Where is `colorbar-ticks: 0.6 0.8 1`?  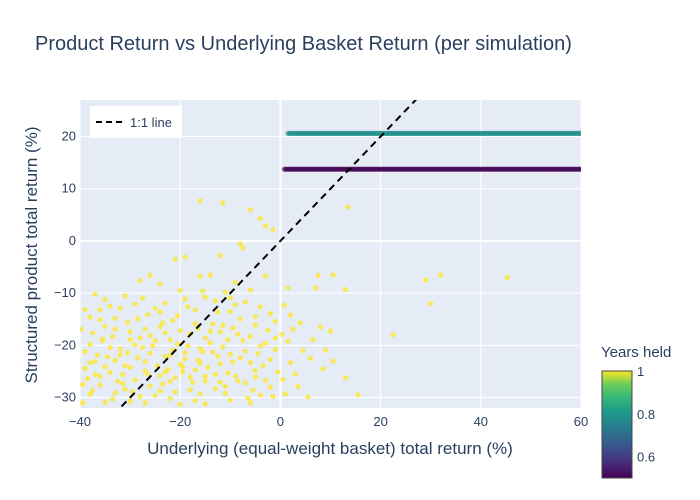
colorbar-ticks: 0.6 0.8 1 is located at coordinates (646, 414).